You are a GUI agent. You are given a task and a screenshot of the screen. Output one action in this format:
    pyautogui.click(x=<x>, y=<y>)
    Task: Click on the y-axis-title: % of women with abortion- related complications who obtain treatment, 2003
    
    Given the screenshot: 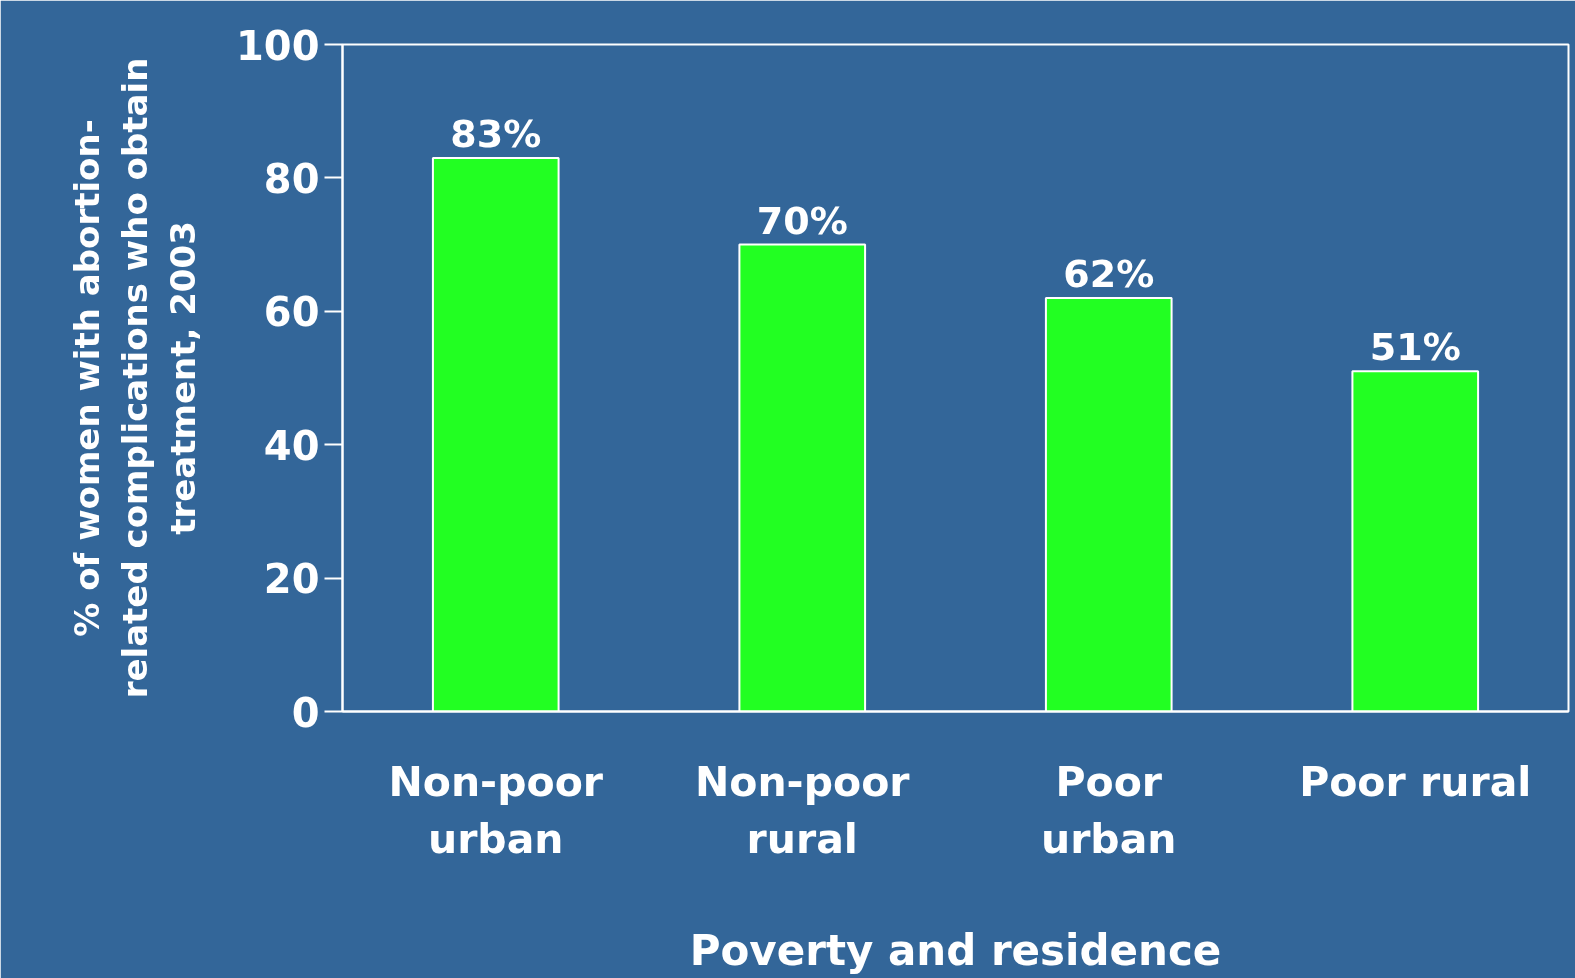 What is the action you would take?
    pyautogui.click(x=135, y=378)
    